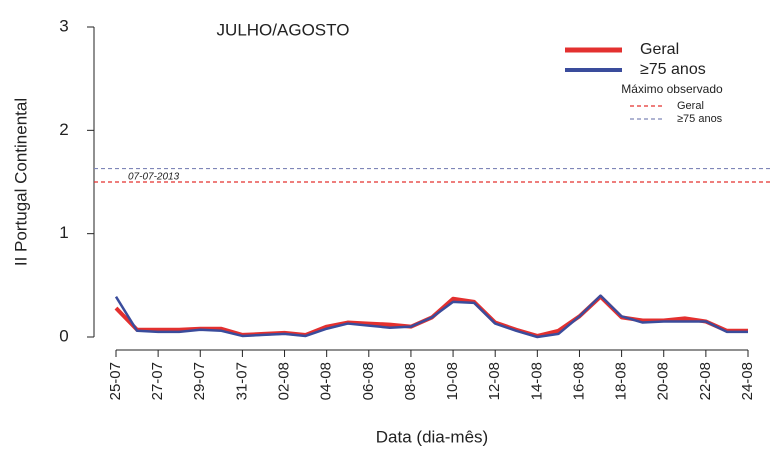  I want to click on x-tick-label: 24-08, so click(747, 381).